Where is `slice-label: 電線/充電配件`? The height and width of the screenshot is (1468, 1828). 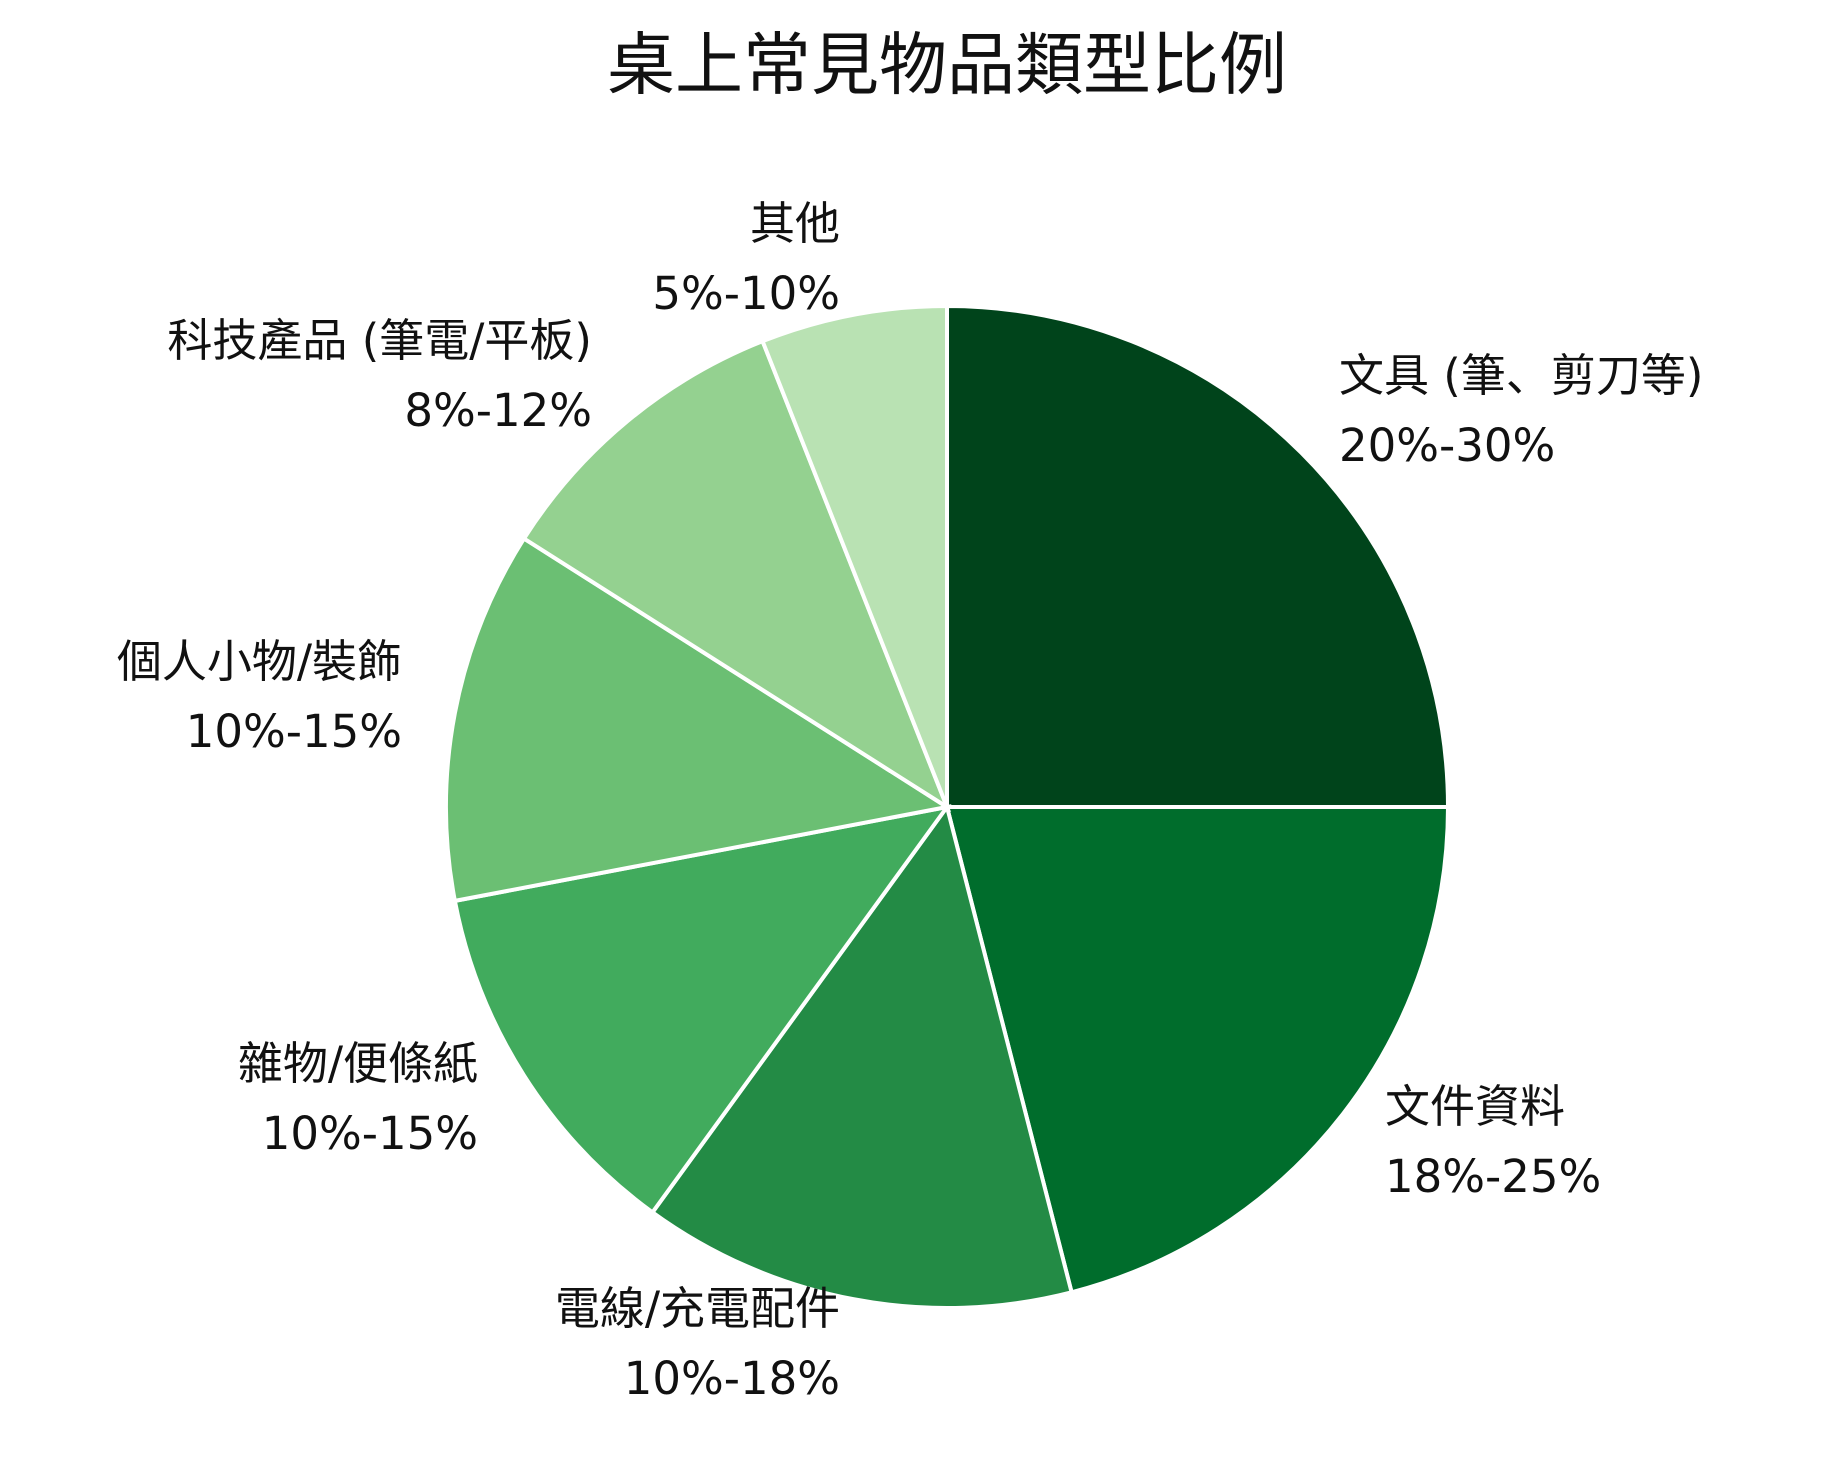 slice-label: 電線/充電配件 is located at coordinates (697, 1308).